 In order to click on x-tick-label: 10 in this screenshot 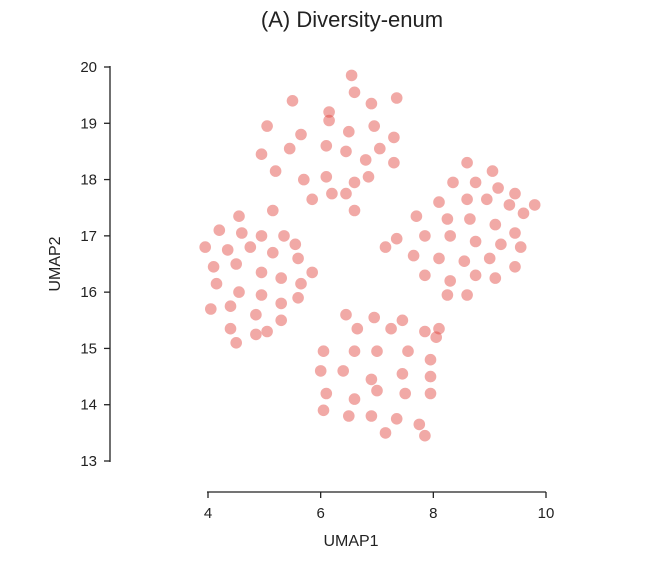, I will do `click(546, 513)`.